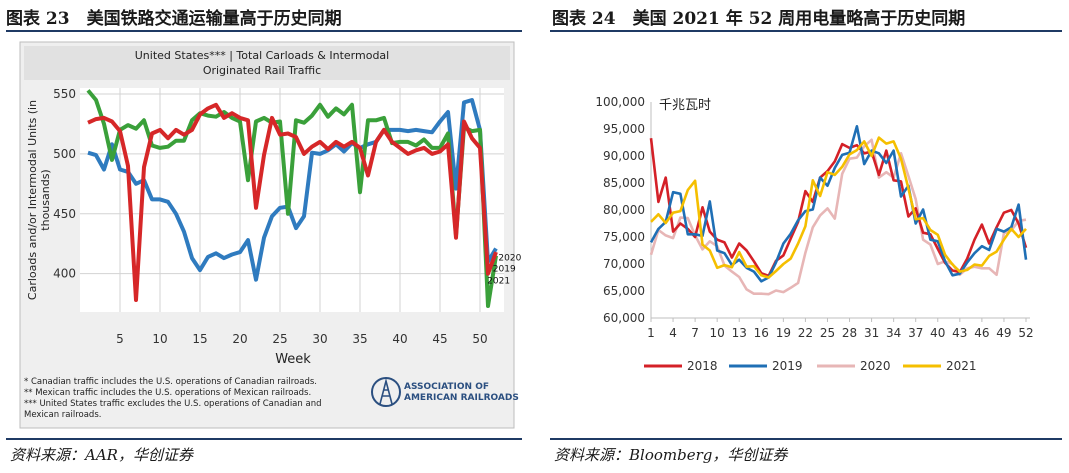 This screenshot has width=1069, height=473. Describe the element at coordinates (671, 455) in the screenshot. I see `right-source-note: 资料来源：Bloomberg，华创证券` at that location.